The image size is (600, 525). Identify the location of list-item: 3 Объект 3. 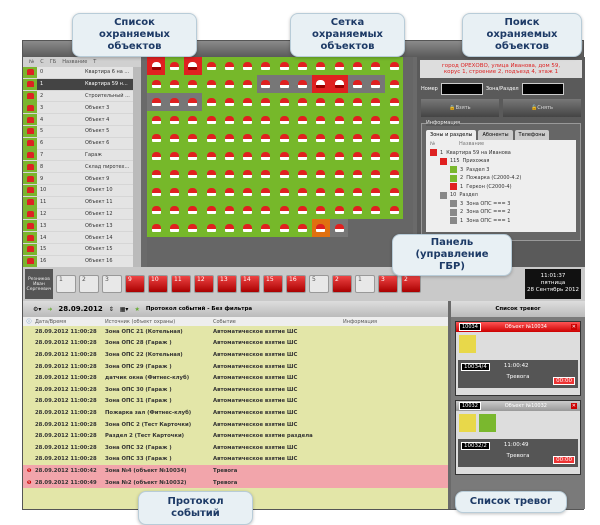
(82, 108).